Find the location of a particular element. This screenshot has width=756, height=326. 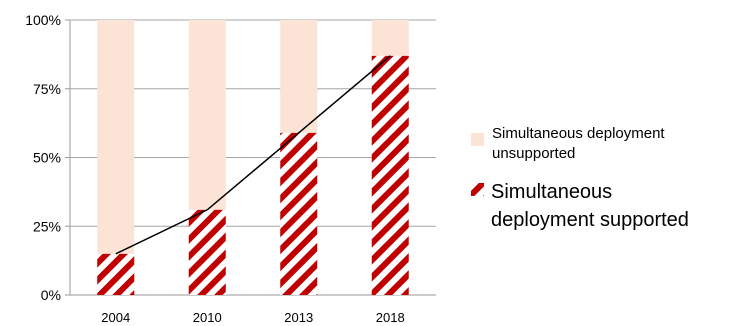

bar-unsupported-2010 is located at coordinates (207, 115).